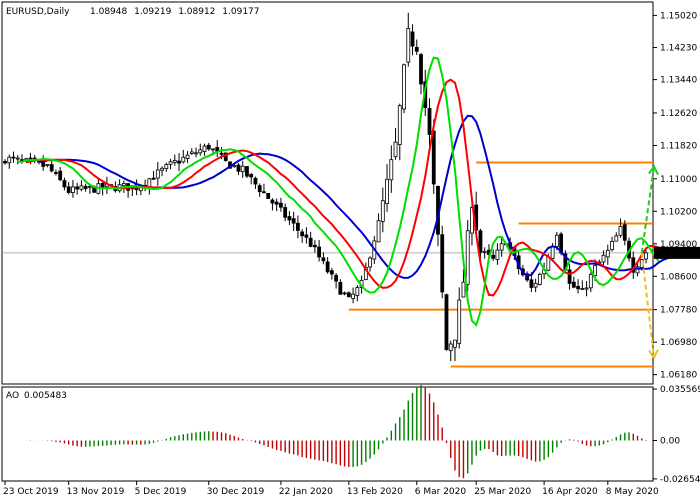 This screenshot has height=500, width=700. Describe the element at coordinates (175, 12) in the screenshot. I see `ohlc-values: 1.08948 1.09219 1.08912 1.09177` at that location.